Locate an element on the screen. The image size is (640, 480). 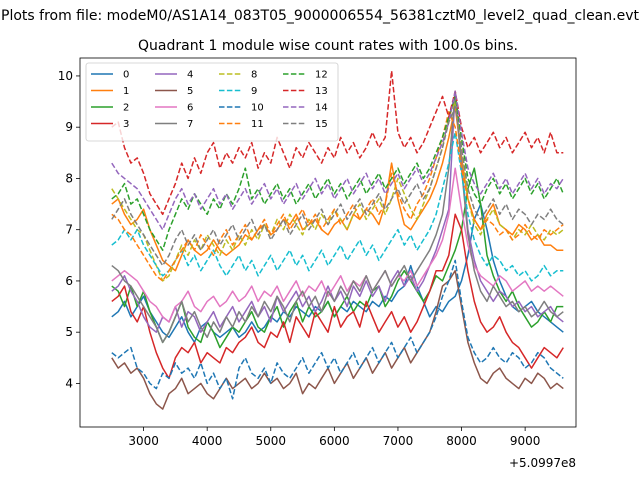
legend-label-15: 15 is located at coordinates (321, 124).